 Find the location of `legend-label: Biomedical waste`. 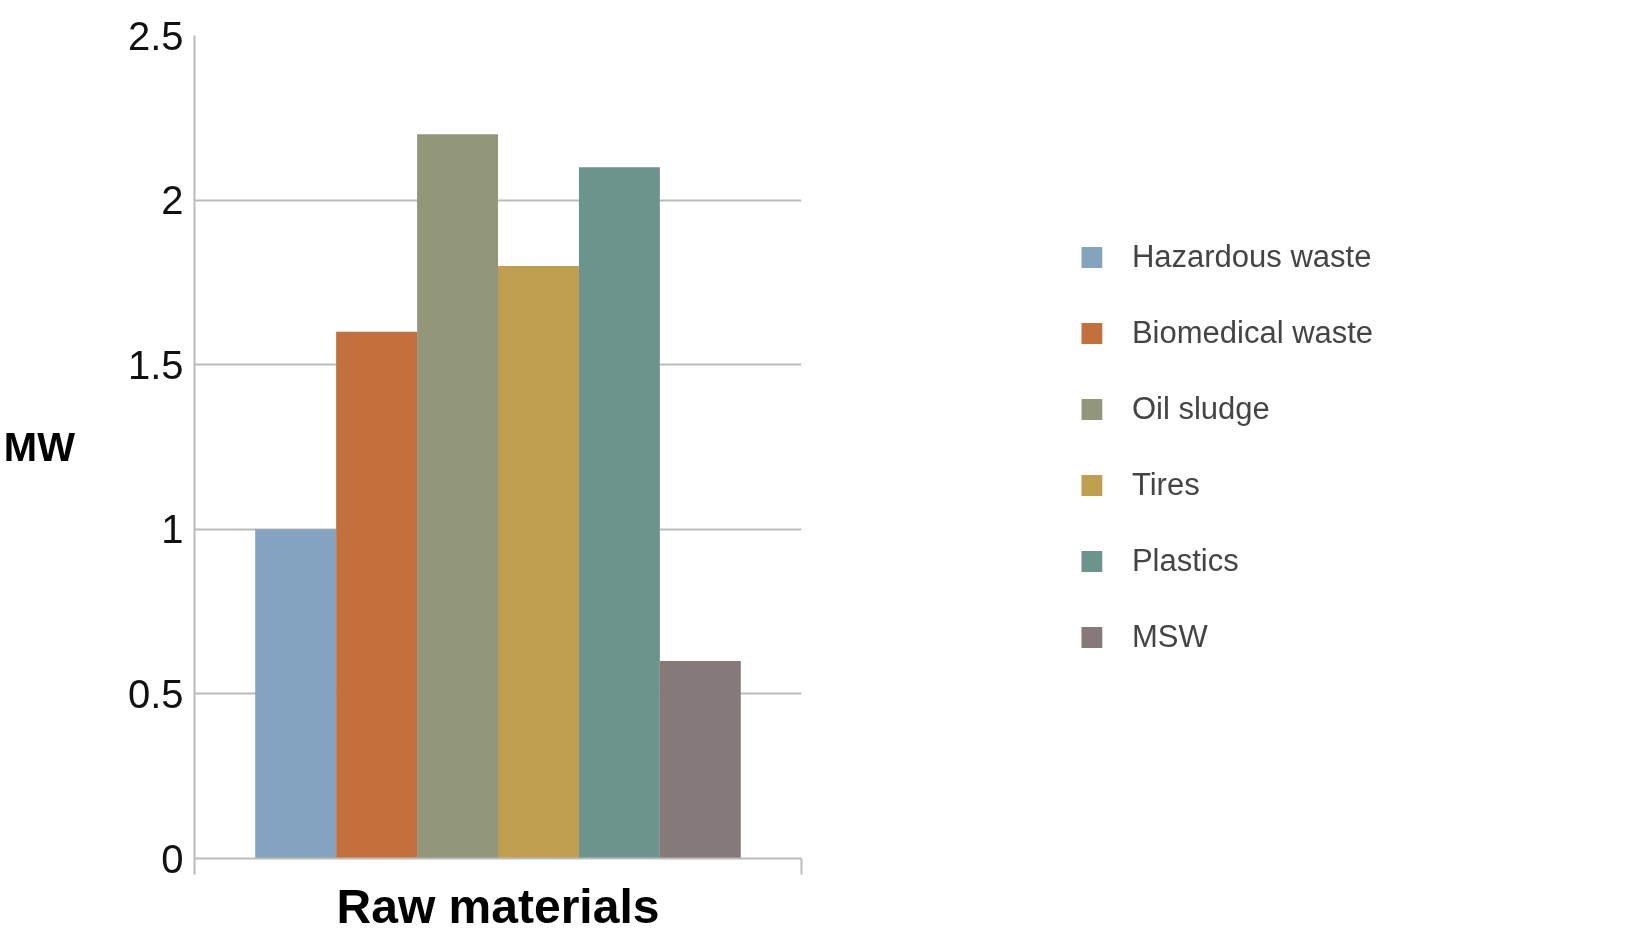

legend-label: Biomedical waste is located at coordinates (1252, 332).